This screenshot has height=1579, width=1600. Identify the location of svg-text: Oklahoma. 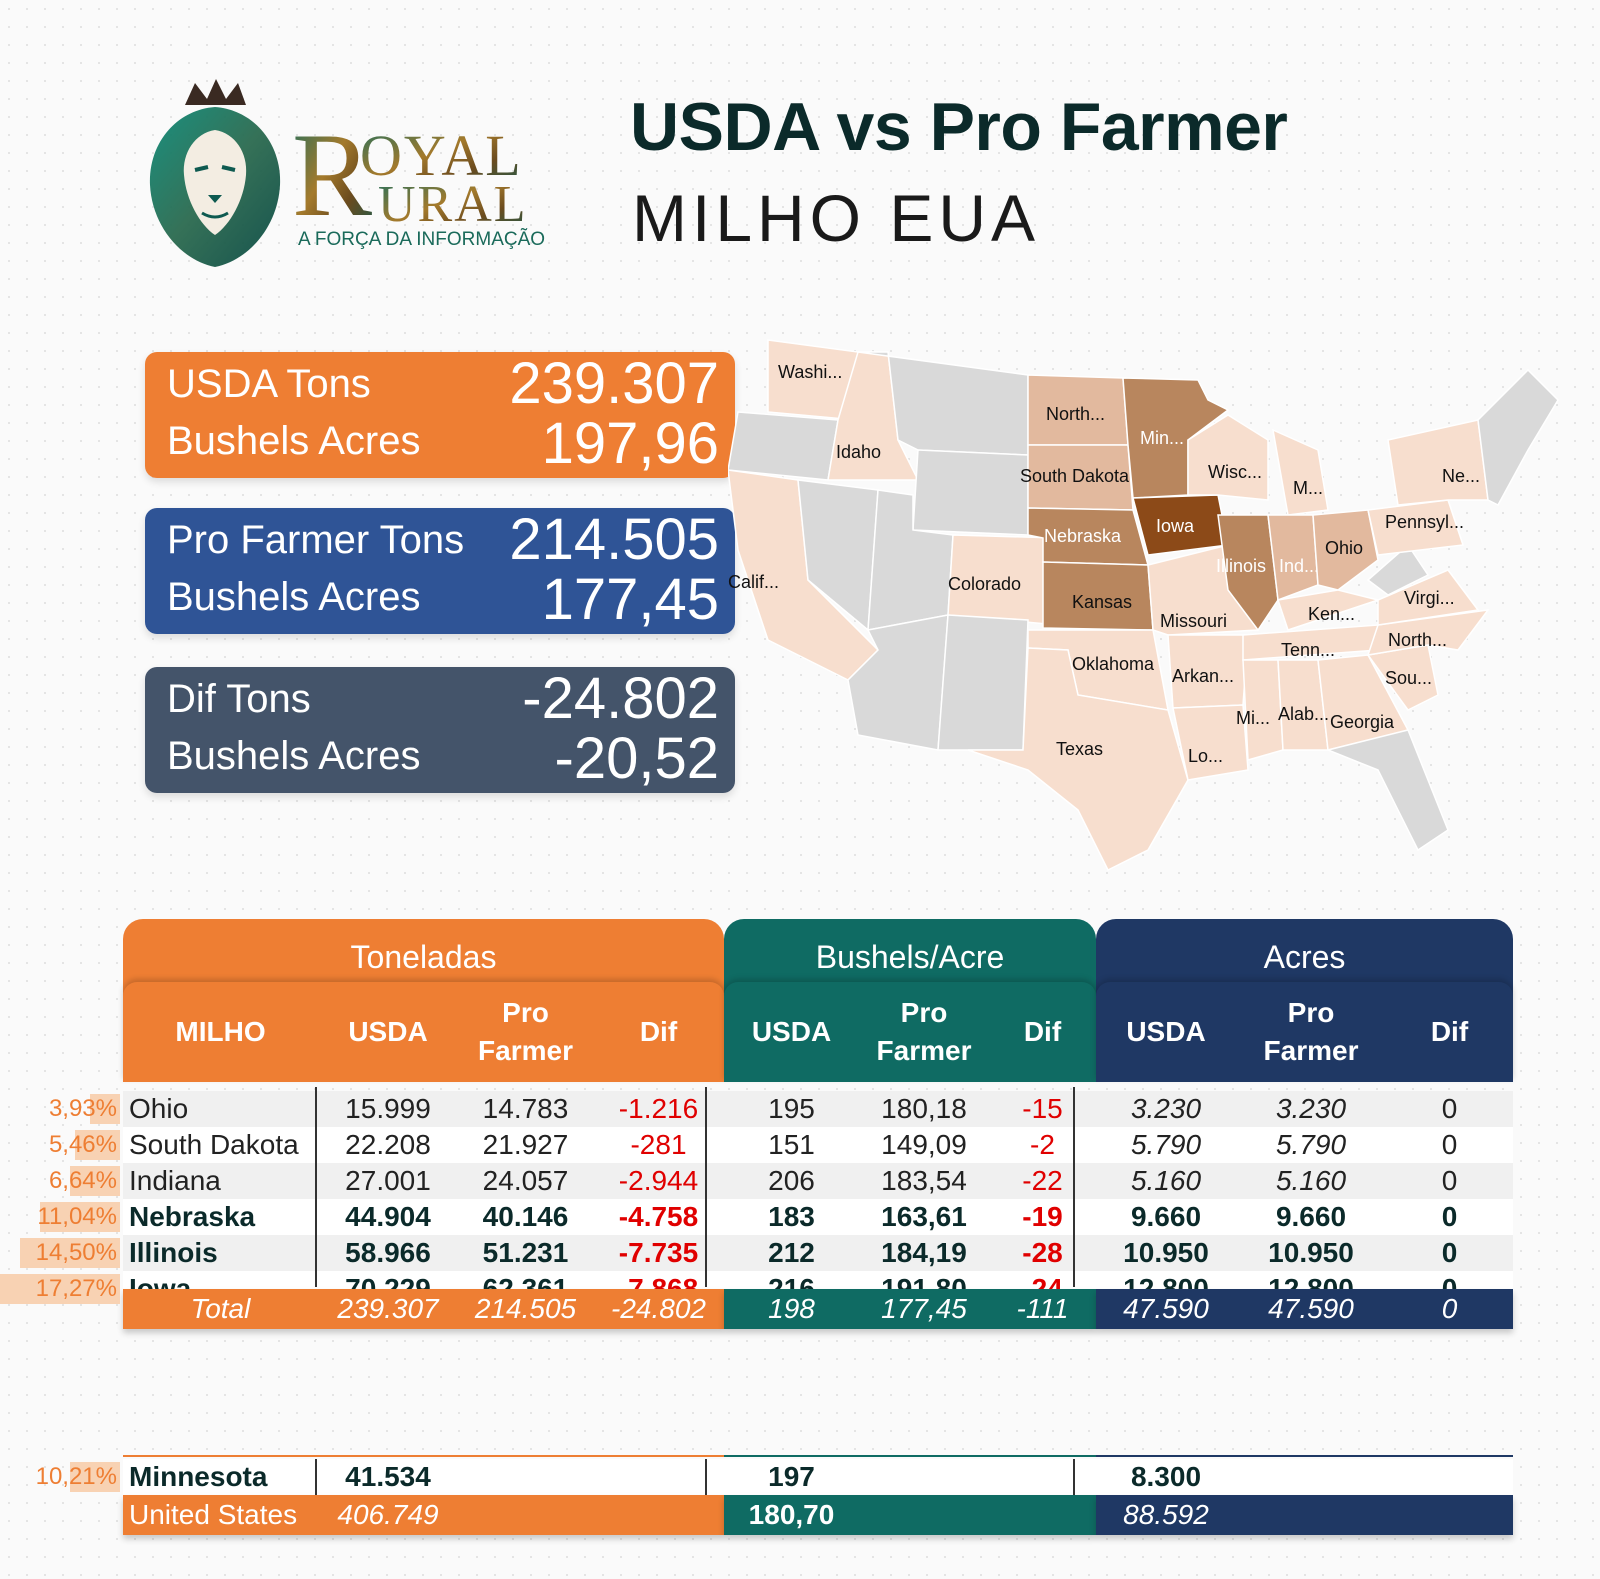
(1113, 664).